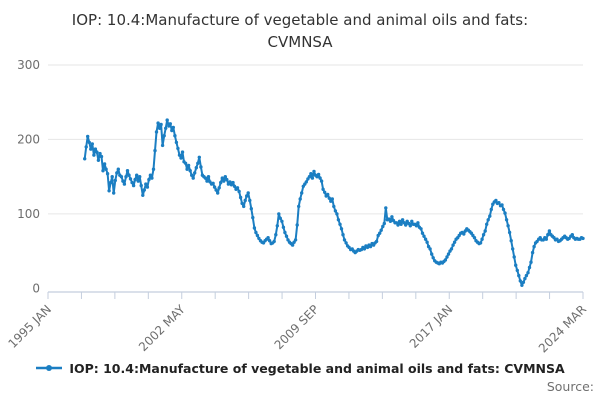 Image resolution: width=600 pixels, height=400 pixels. I want to click on chart-title-line2: CVMNSA, so click(300, 42).